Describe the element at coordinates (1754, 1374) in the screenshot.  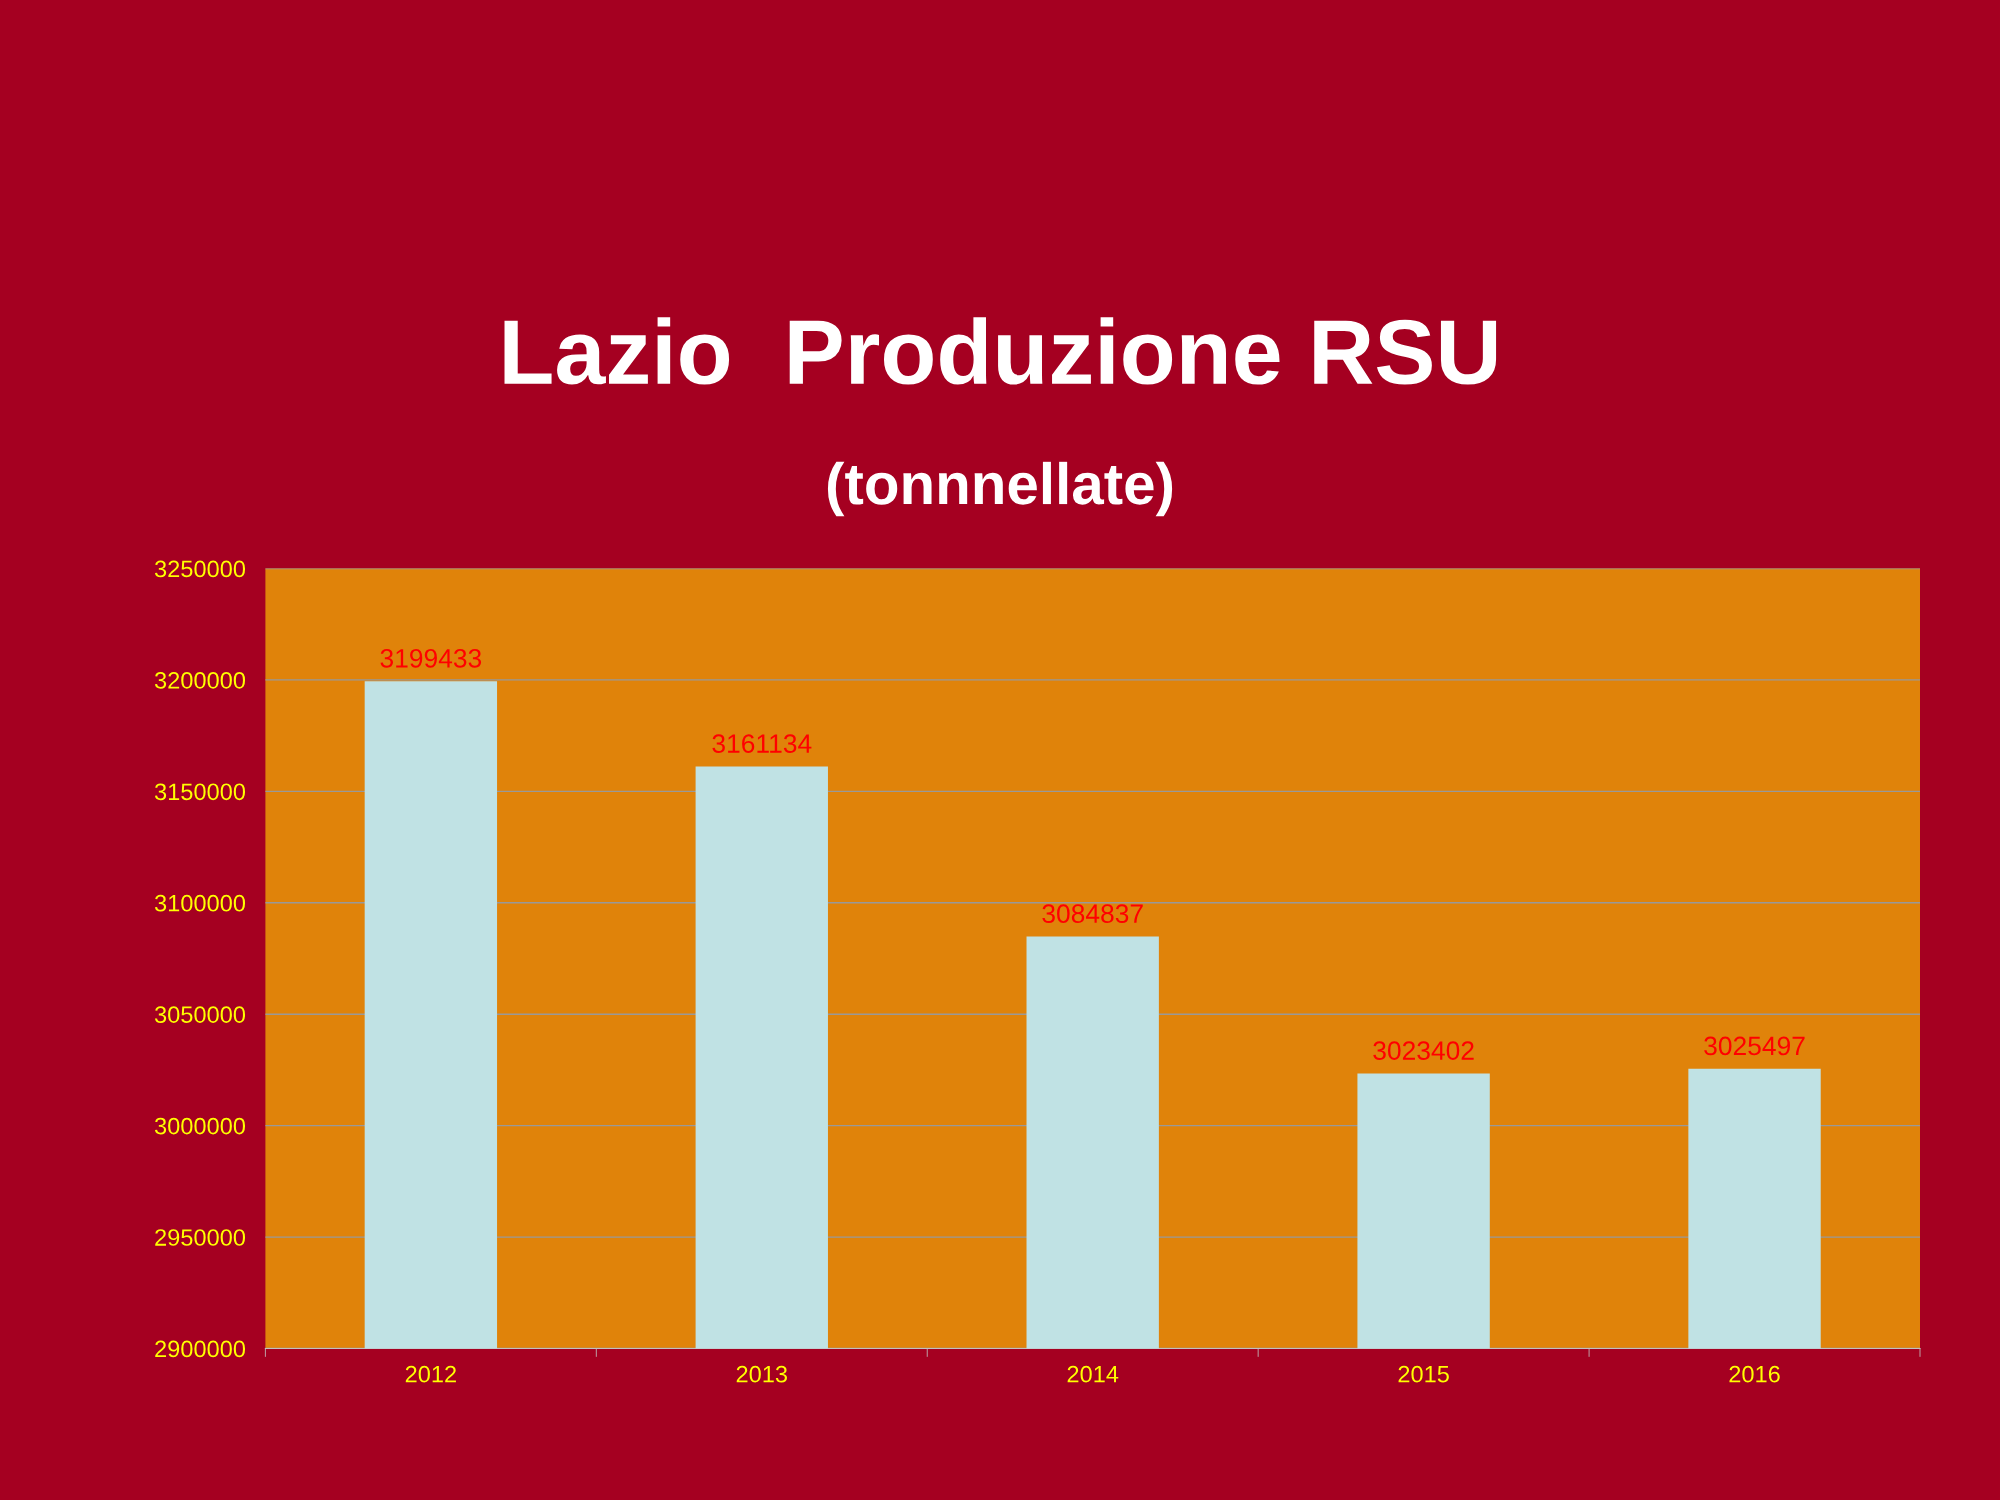
I see `x-tick-label: 2016` at that location.